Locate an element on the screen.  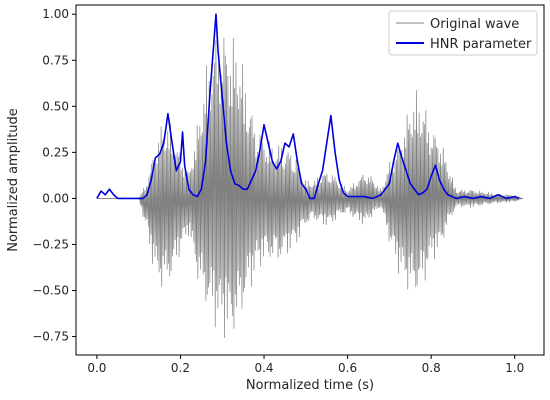
y-tick-label: 0.75 is located at coordinates (55, 60).